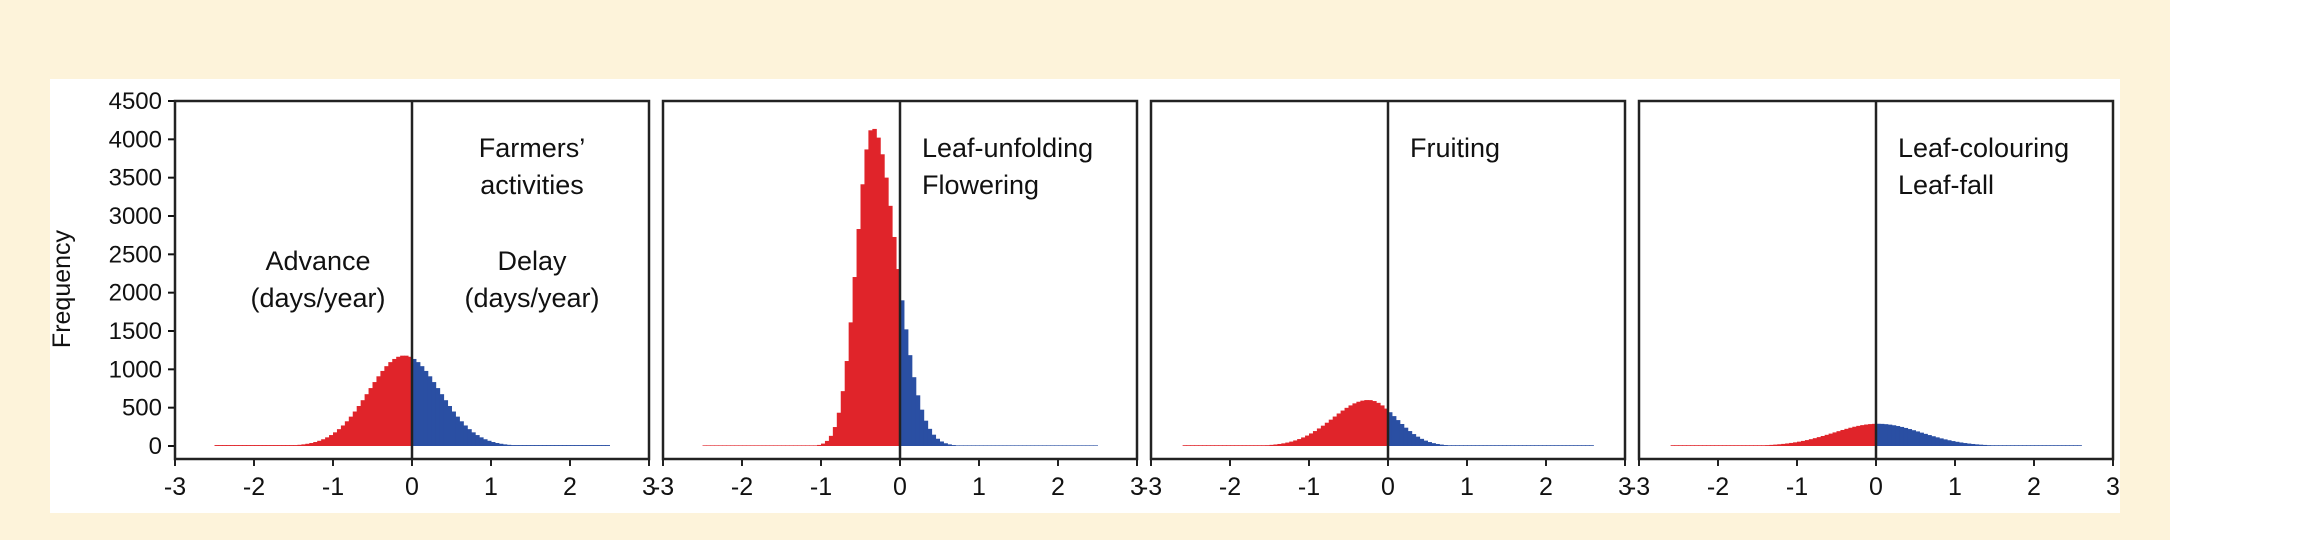 This screenshot has height=540, width=2313. Describe the element at coordinates (1546, 487) in the screenshot. I see `x-tick-label: 2` at that location.